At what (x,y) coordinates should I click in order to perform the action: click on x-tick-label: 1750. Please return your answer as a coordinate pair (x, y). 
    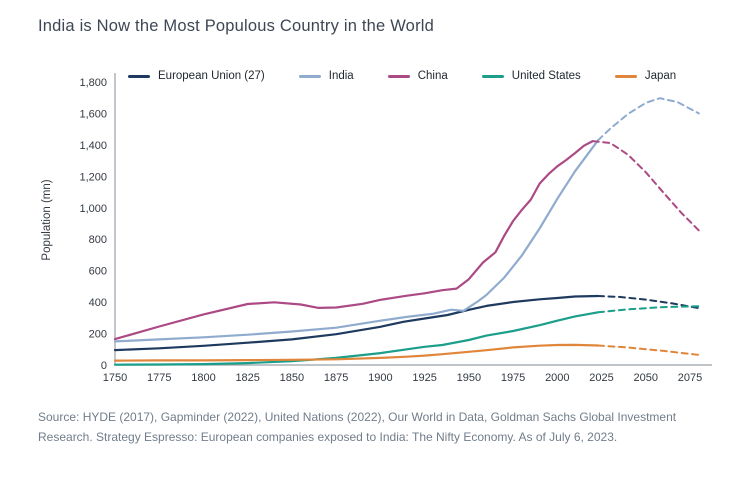
    Looking at the image, I should click on (115, 378).